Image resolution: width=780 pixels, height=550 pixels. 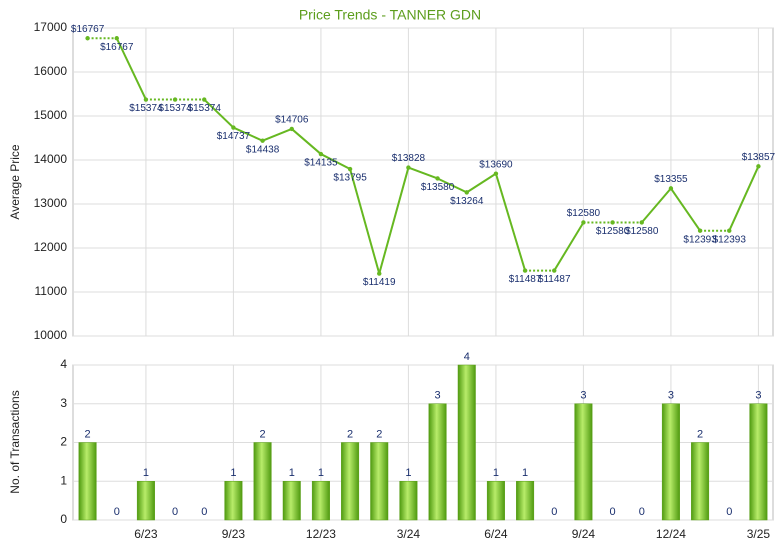 What do you see at coordinates (759, 534) in the screenshot?
I see `x-tick-label: 3/25` at bounding box center [759, 534].